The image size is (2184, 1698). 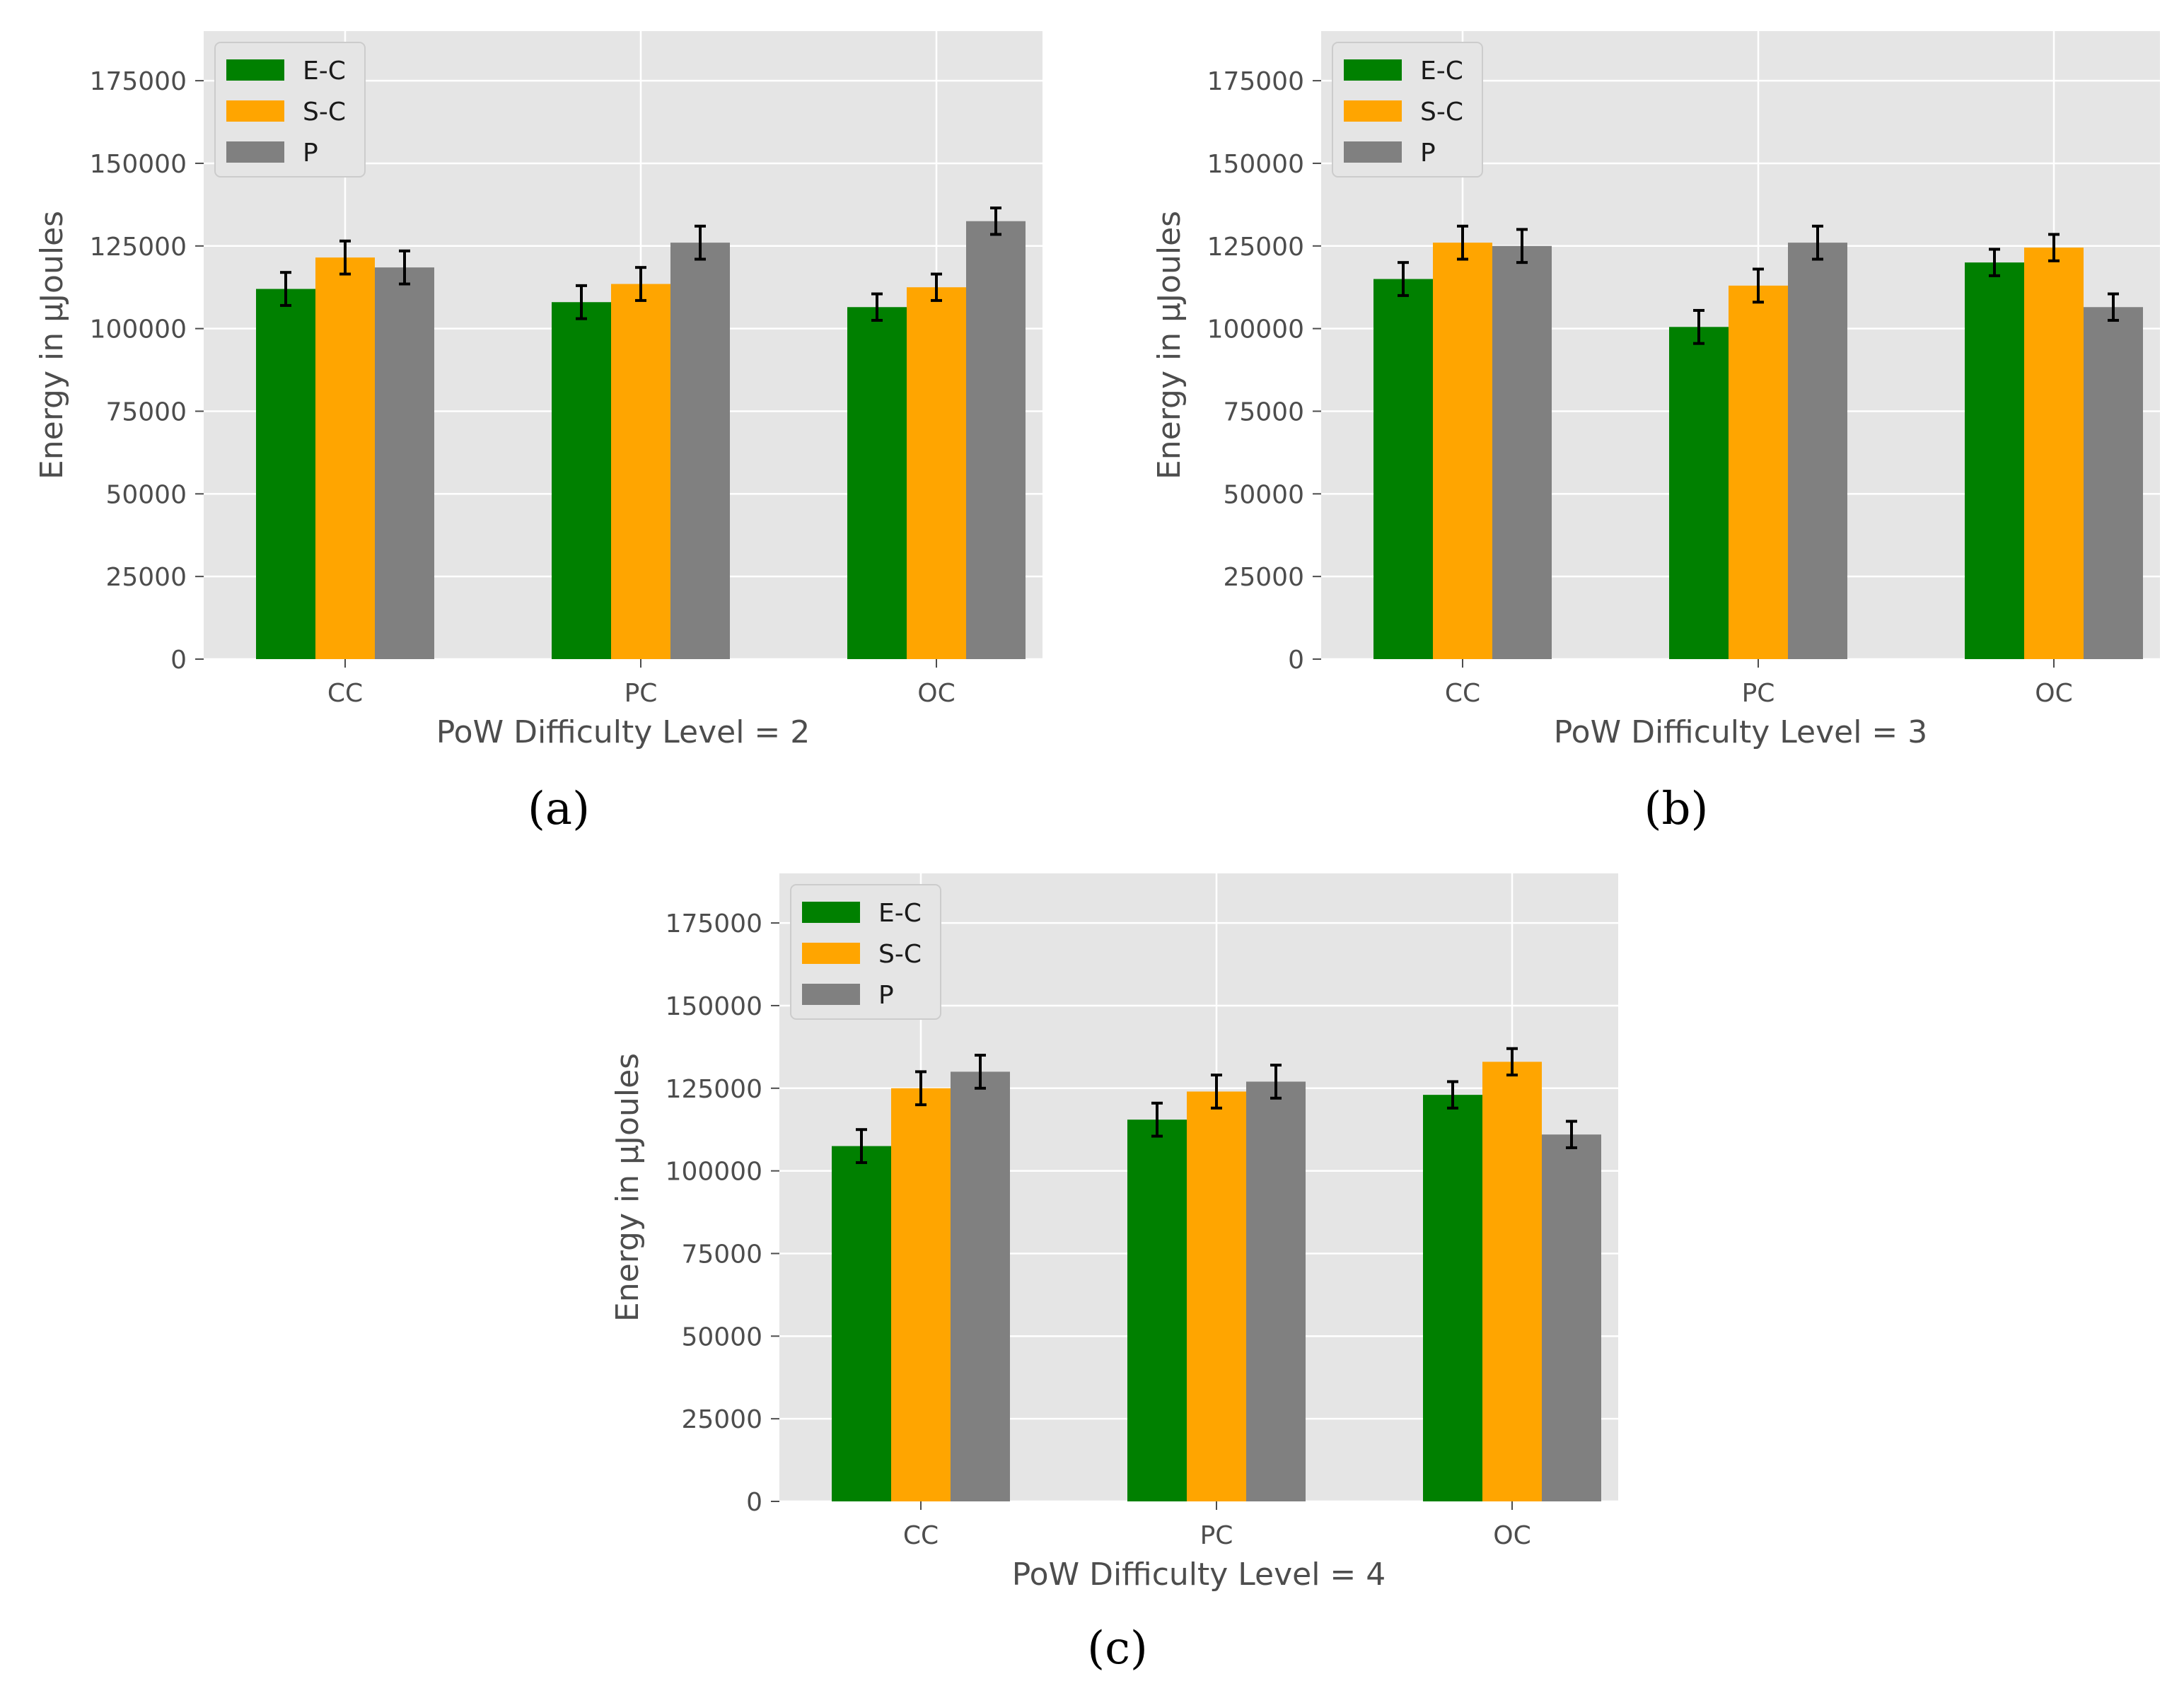 What do you see at coordinates (1117, 1649) in the screenshot?
I see `panel-label-c: (c)` at bounding box center [1117, 1649].